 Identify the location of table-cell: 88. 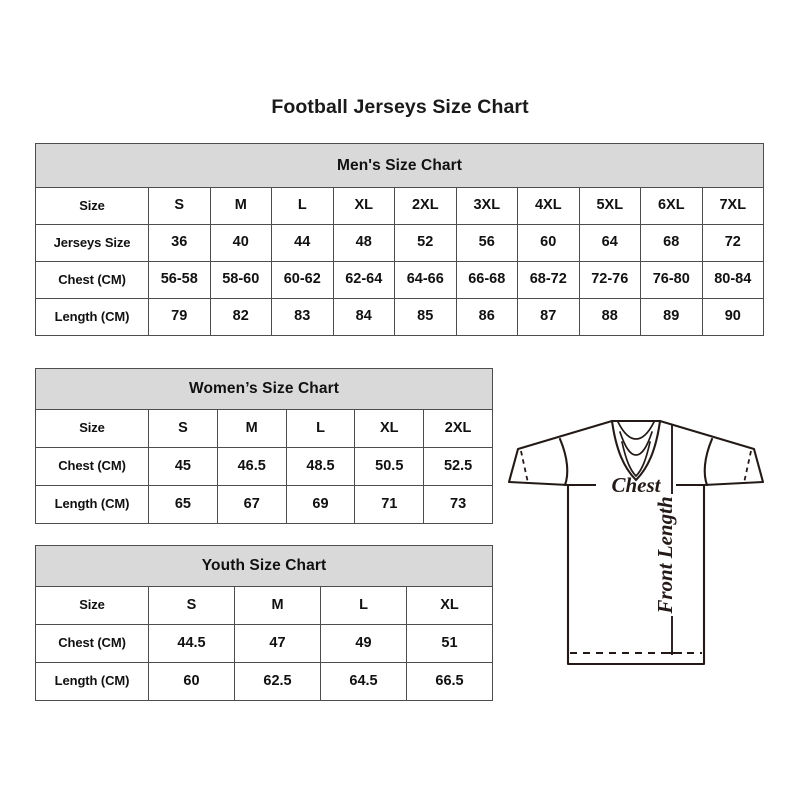
(609, 317).